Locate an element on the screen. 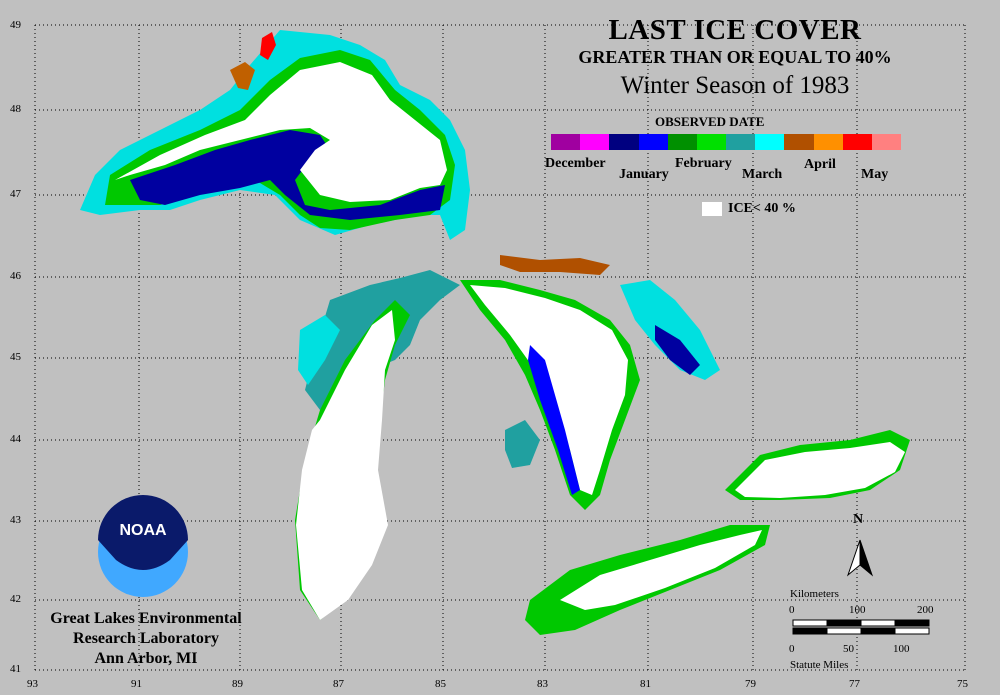 Image resolution: width=1000 pixels, height=695 pixels. map-title: LAST ICE COVER is located at coordinates (735, 30).